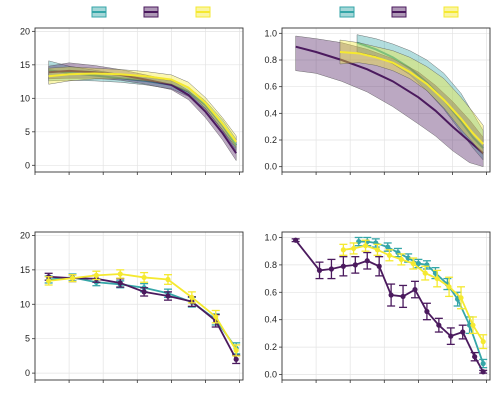  I want to click on plot-area, so click(139, 100).